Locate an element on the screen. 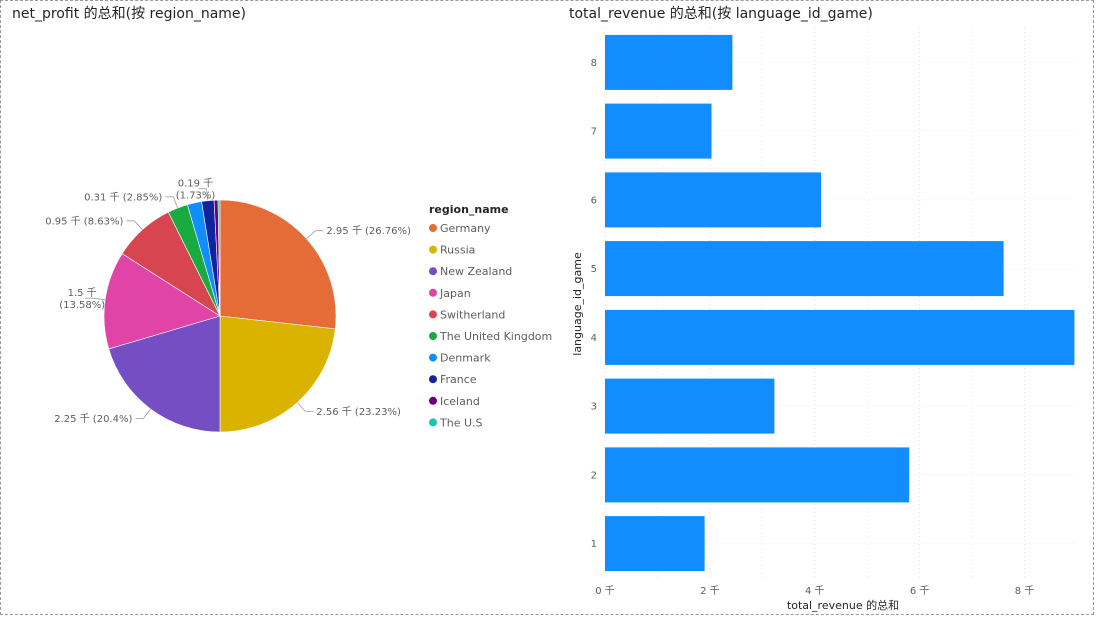 The width and height of the screenshot is (1096, 617). pie-slices is located at coordinates (220, 316).